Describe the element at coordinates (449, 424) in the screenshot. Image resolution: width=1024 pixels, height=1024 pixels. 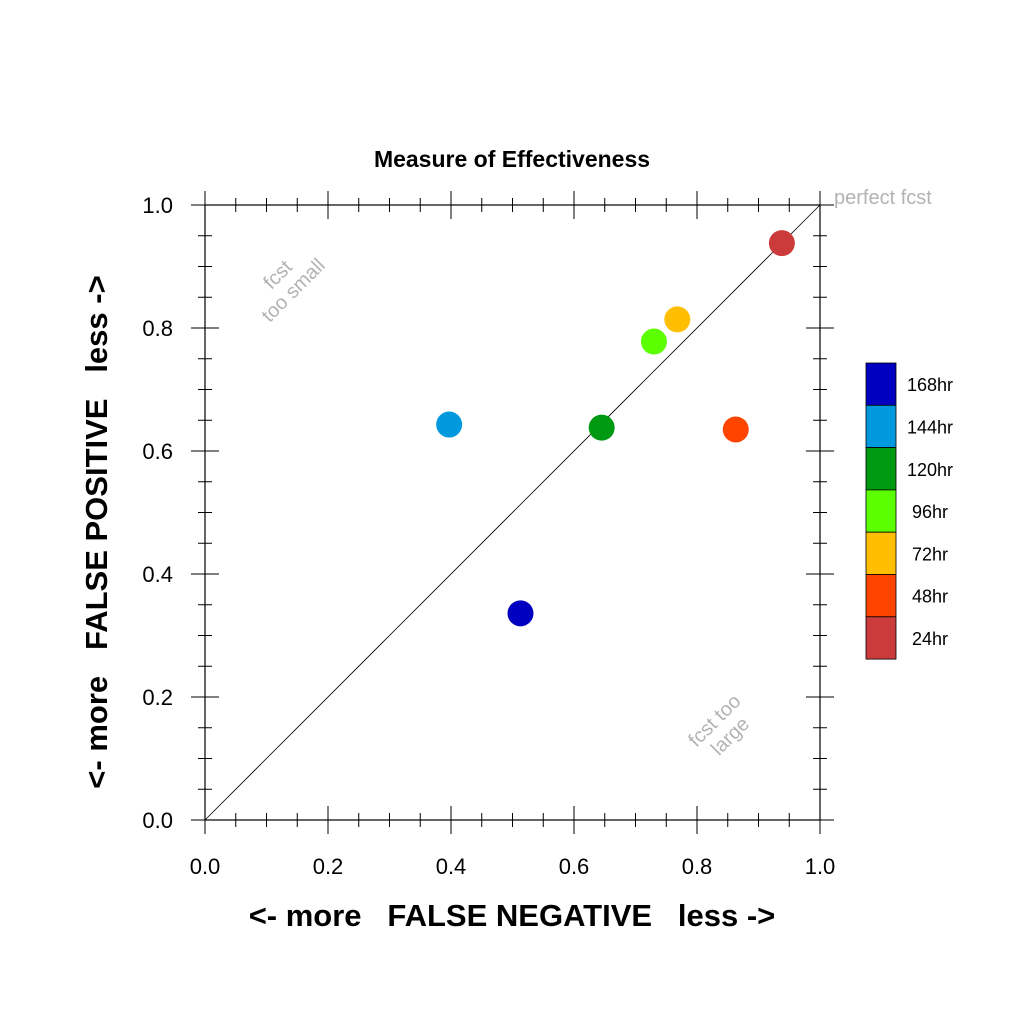
I see `point-144hr` at that location.